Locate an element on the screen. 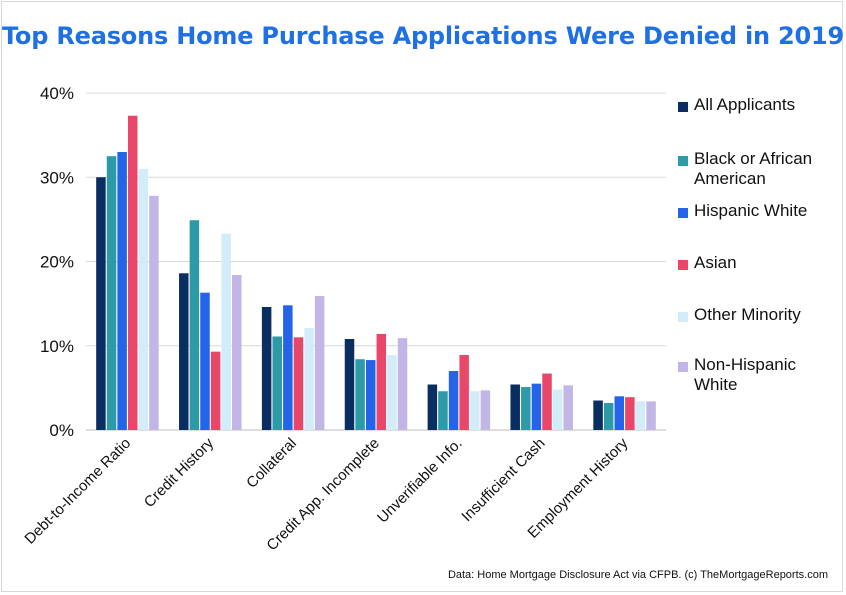 The image size is (846, 595). x-tick-label: Collateral is located at coordinates (271, 463).